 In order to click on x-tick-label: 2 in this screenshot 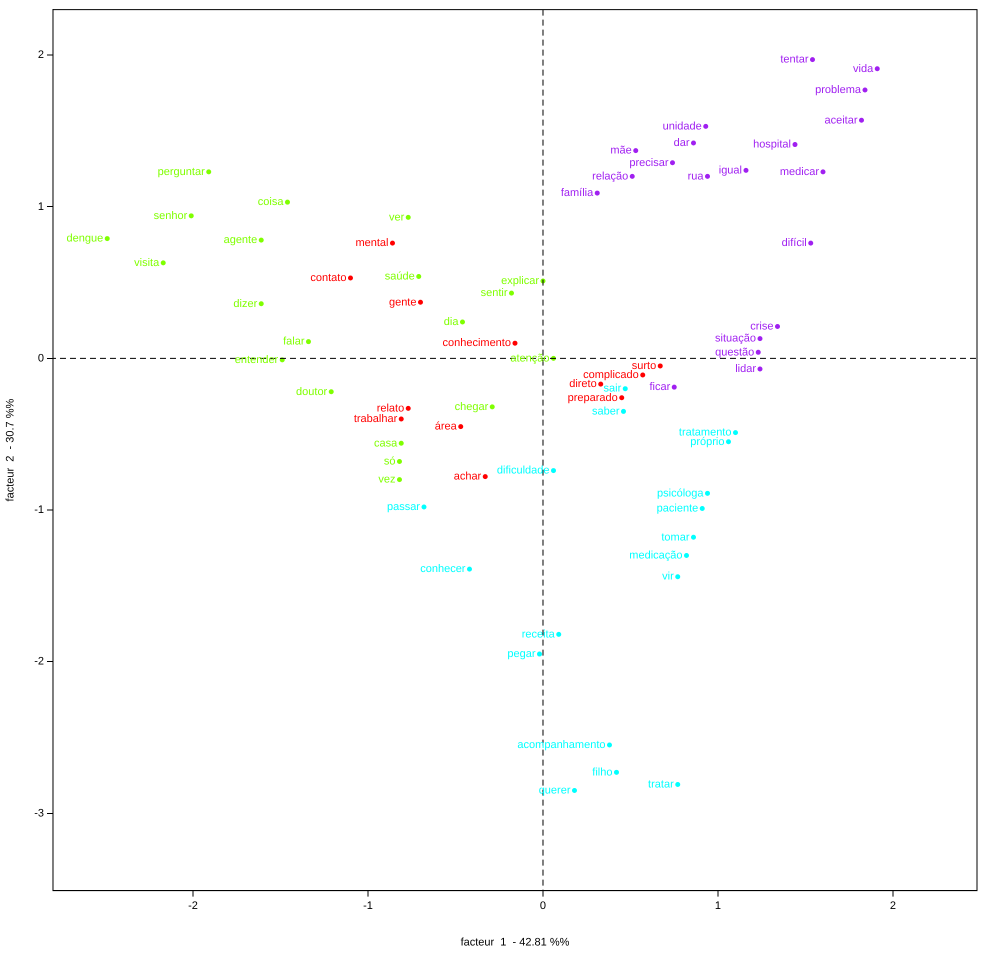, I will do `click(893, 906)`.